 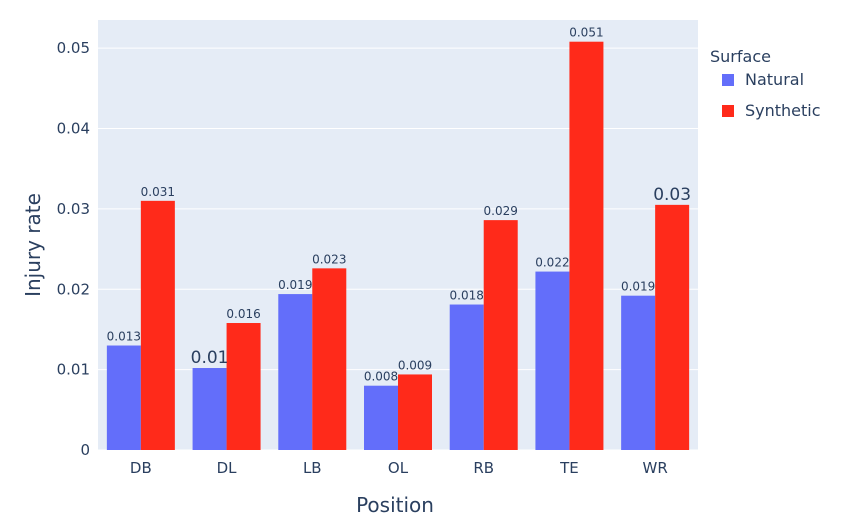 What do you see at coordinates (783, 110) in the screenshot?
I see `legend-label-synthetic: Synthetic` at bounding box center [783, 110].